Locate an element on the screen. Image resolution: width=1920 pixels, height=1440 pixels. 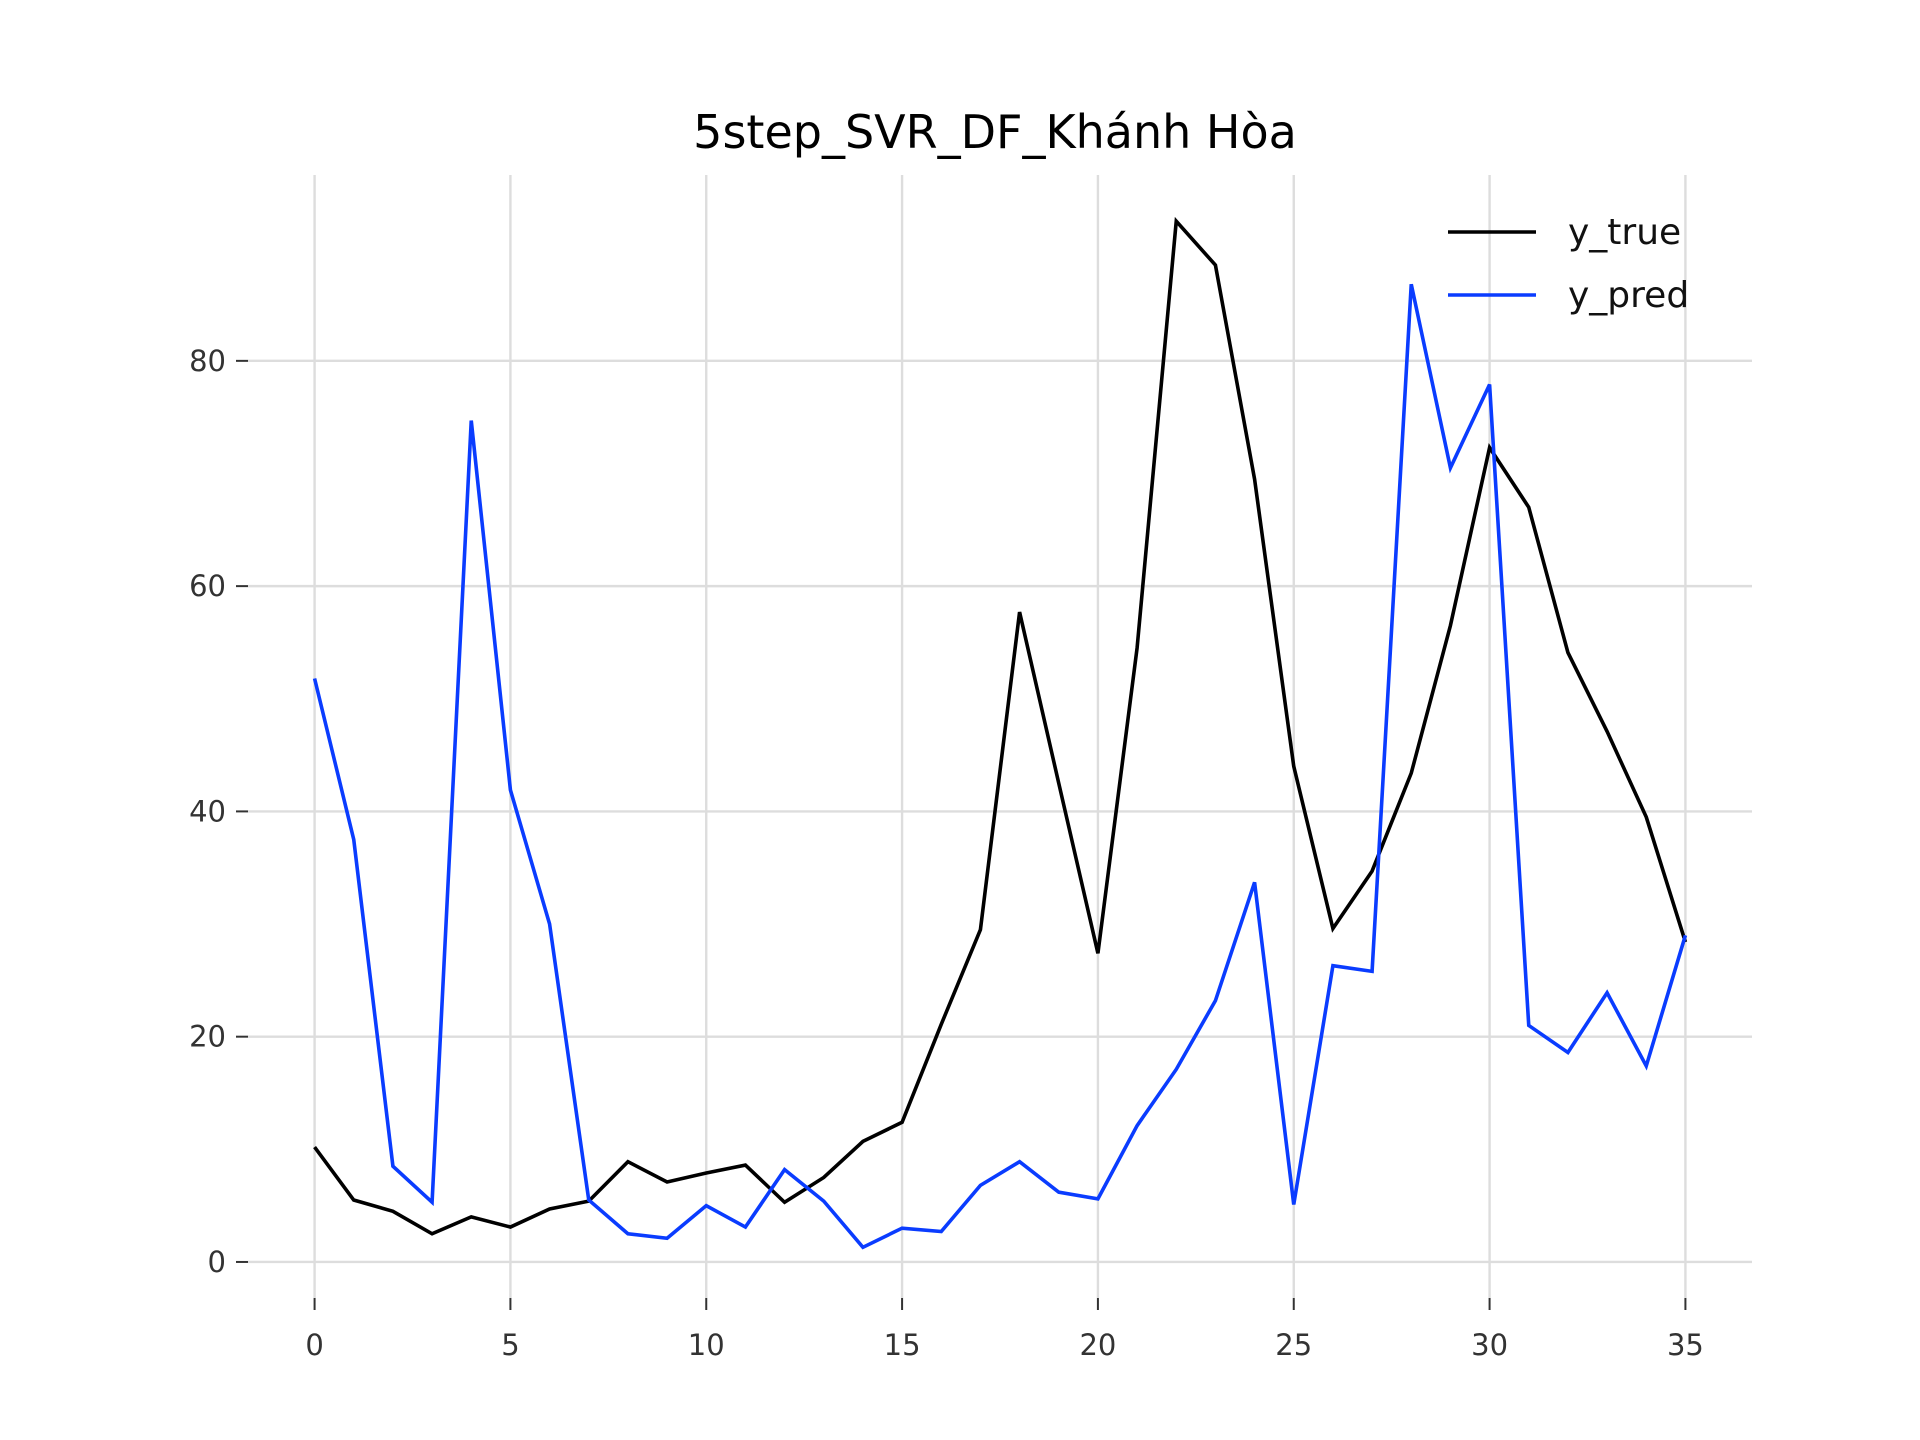
x-tick-label: 25 is located at coordinates (1293, 1345).